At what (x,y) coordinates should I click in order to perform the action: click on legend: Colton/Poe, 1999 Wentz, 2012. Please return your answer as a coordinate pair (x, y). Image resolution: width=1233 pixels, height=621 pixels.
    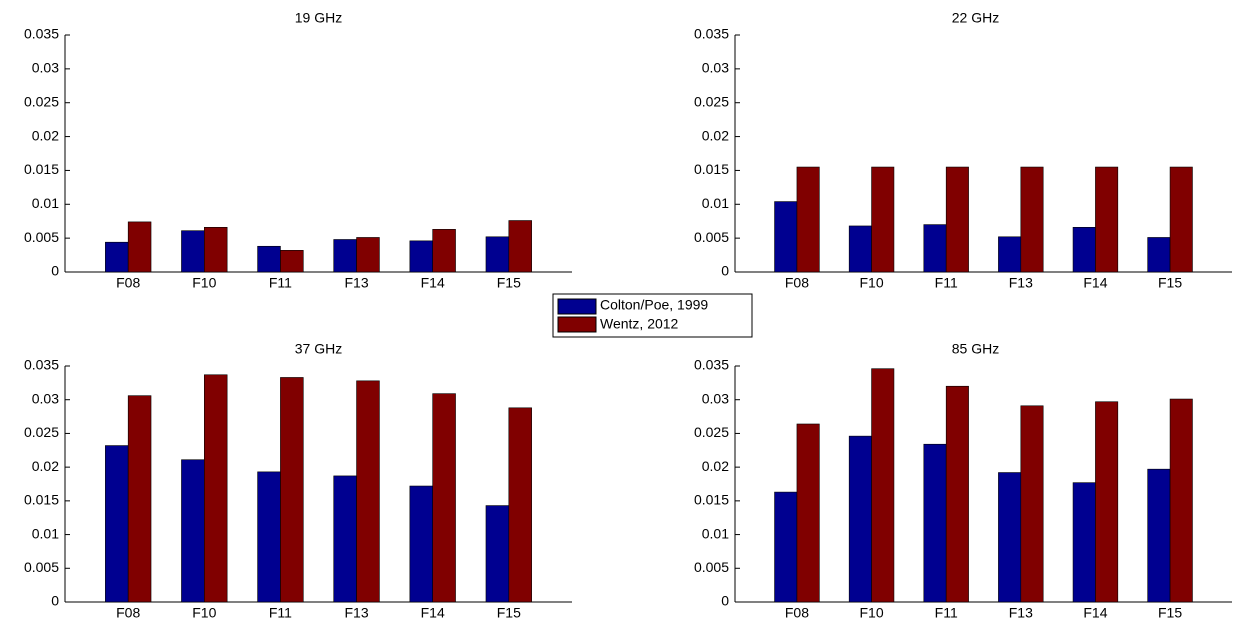
    Looking at the image, I should click on (652, 315).